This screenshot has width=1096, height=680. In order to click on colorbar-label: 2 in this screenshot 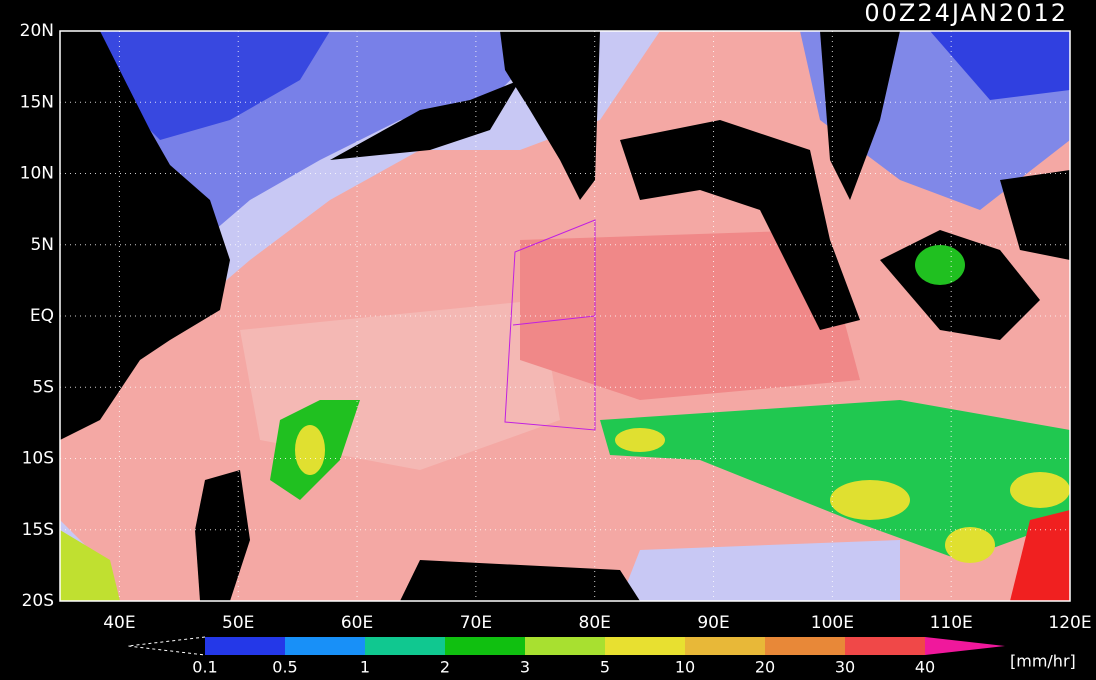, I will do `click(445, 667)`.